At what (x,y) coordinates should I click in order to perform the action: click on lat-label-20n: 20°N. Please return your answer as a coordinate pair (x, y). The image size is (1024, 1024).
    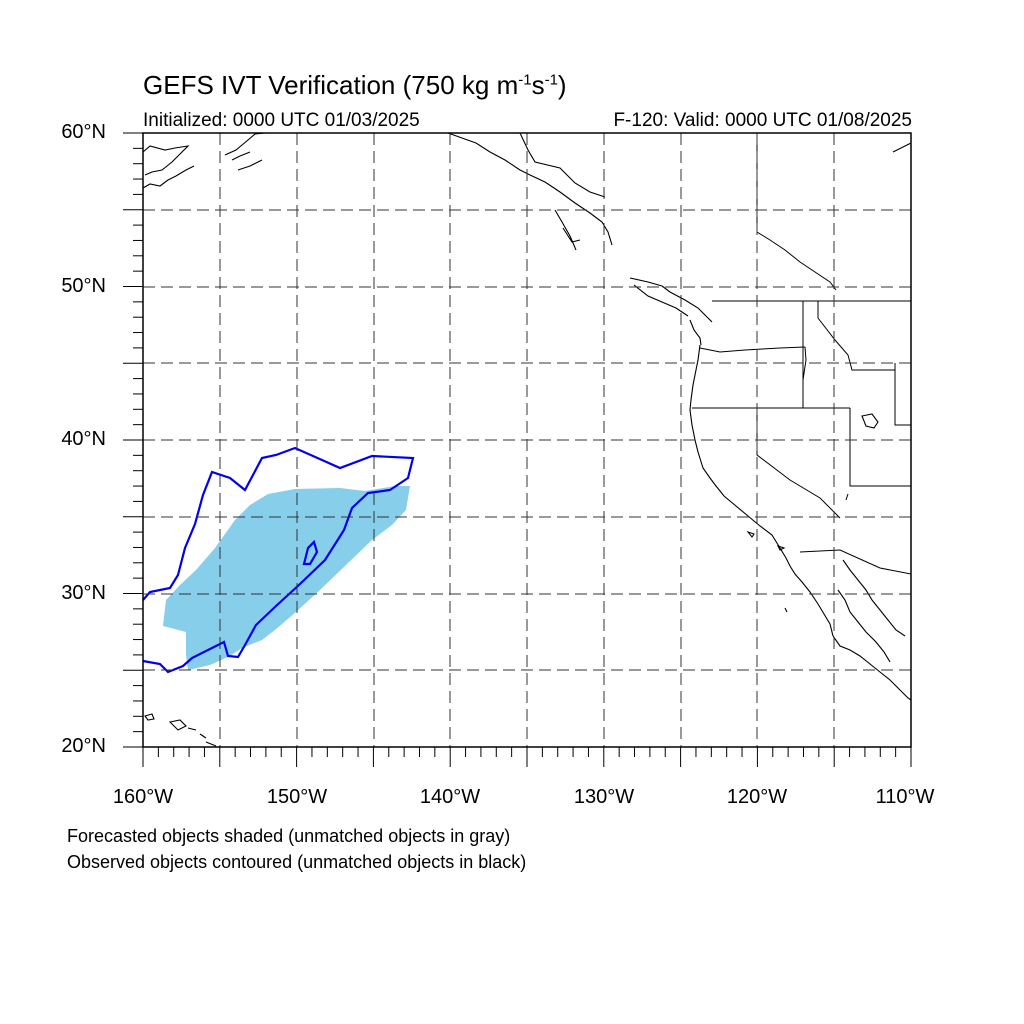
    Looking at the image, I should click on (83, 746).